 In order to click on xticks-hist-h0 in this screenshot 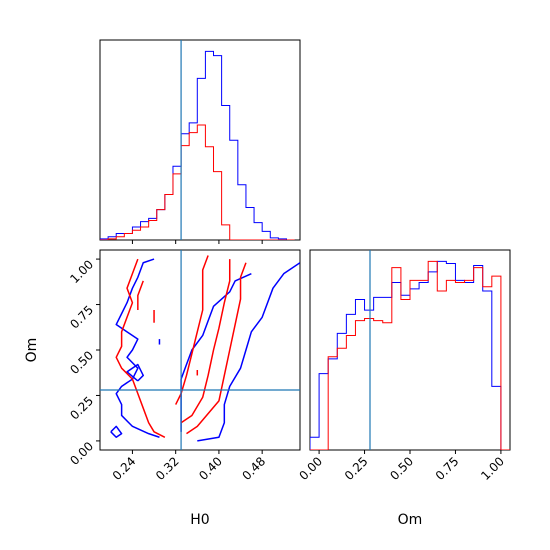, I will do `click(197, 242)`.